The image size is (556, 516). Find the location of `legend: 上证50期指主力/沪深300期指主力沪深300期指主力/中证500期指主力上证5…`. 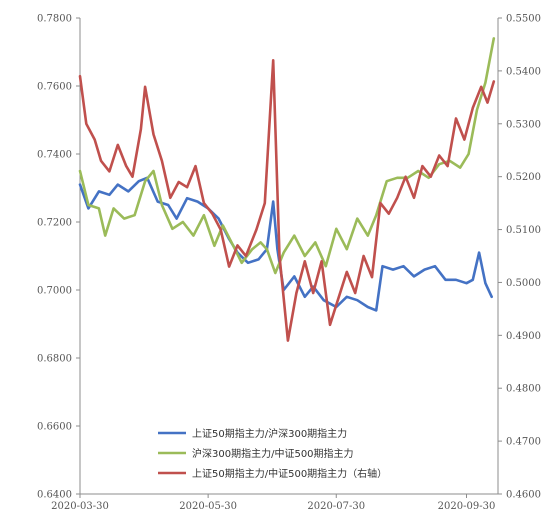

legend: 上证50期指主力/沪深300期指主力沪深300期指主力/中证500期指主力上证5… is located at coordinates (272, 453).